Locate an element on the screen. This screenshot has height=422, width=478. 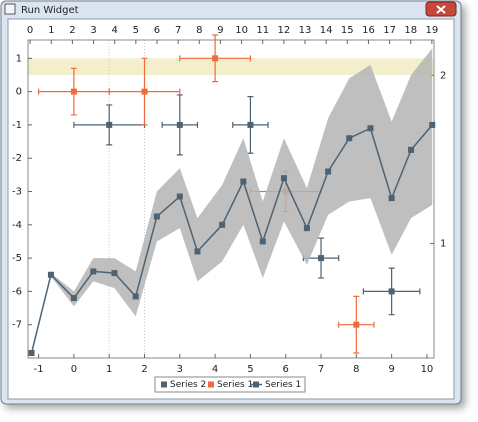
x-tick-label: 9 is located at coordinates (391, 369).